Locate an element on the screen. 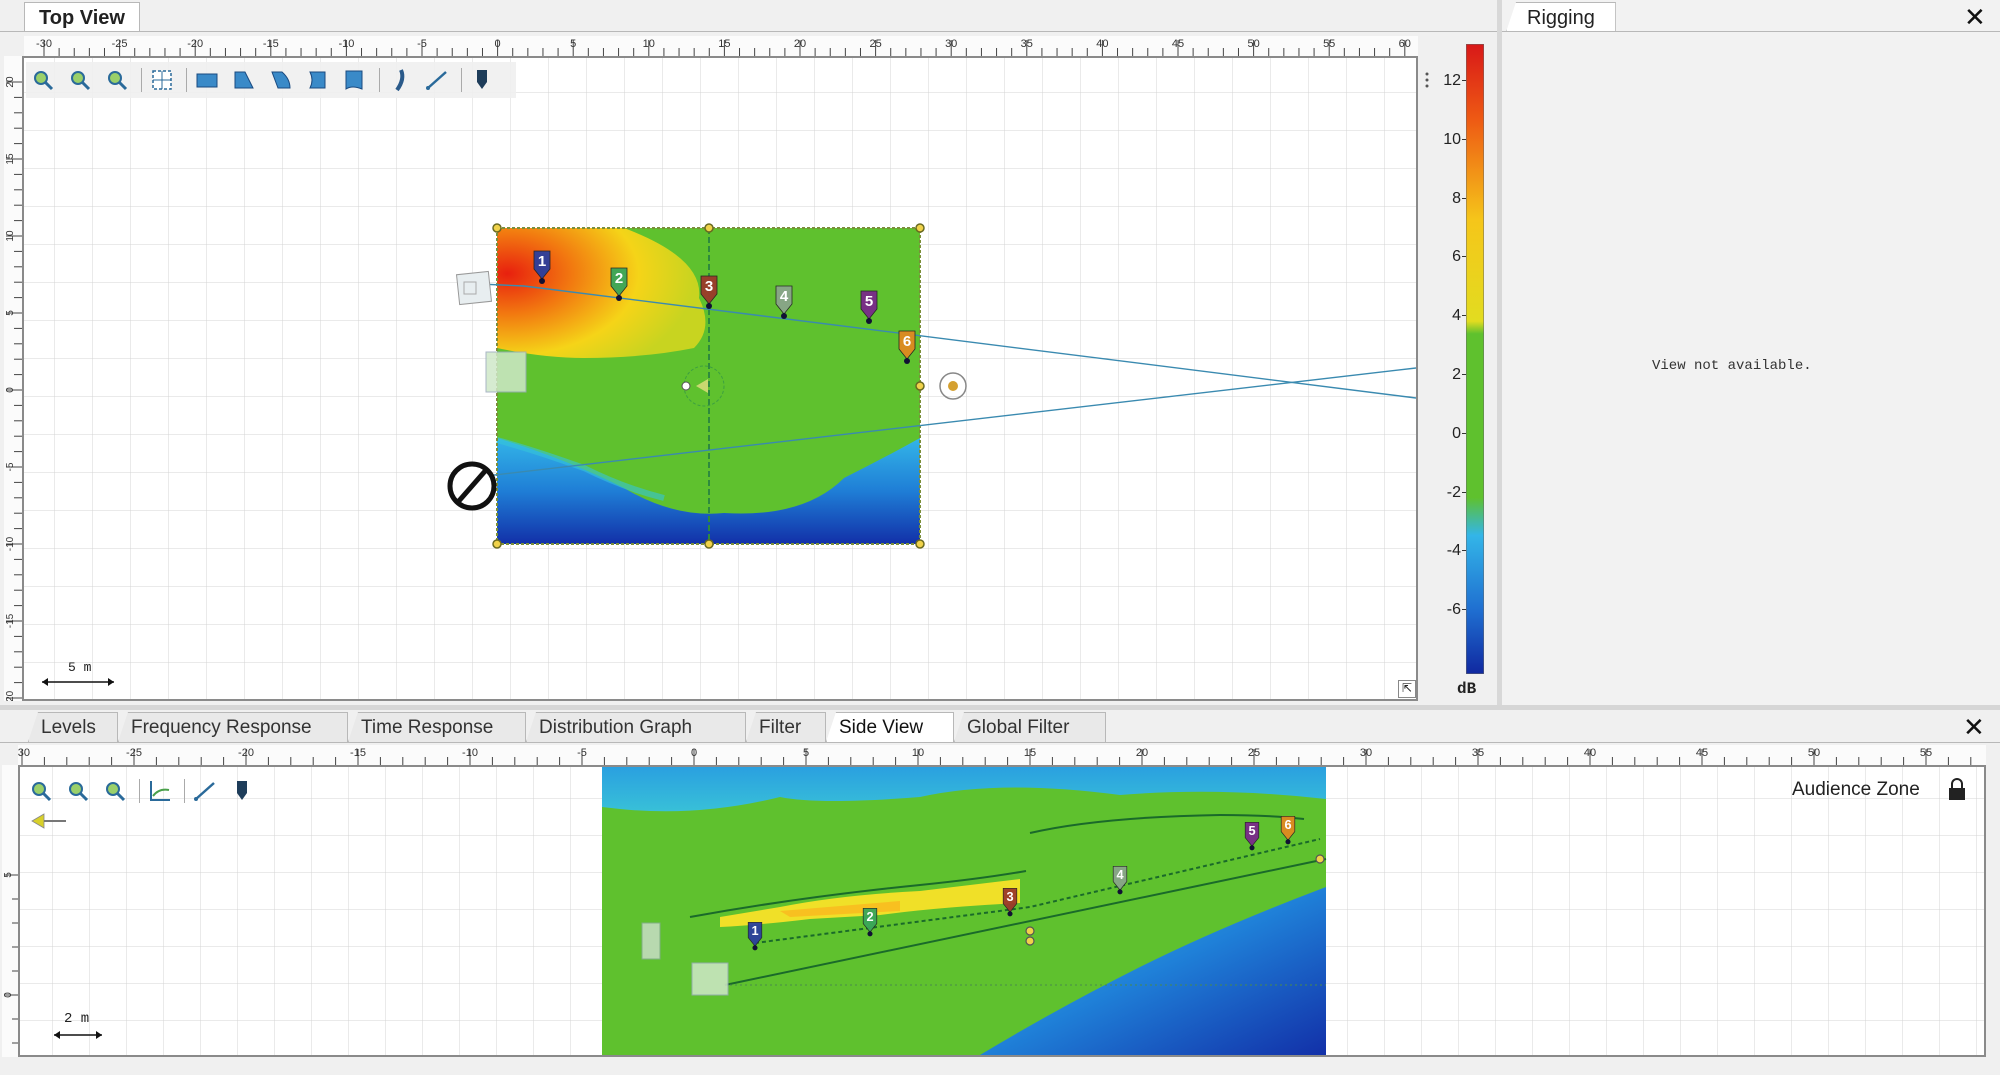 This screenshot has height=1075, width=2000. top-x-tick-label: 55 is located at coordinates (1329, 44).